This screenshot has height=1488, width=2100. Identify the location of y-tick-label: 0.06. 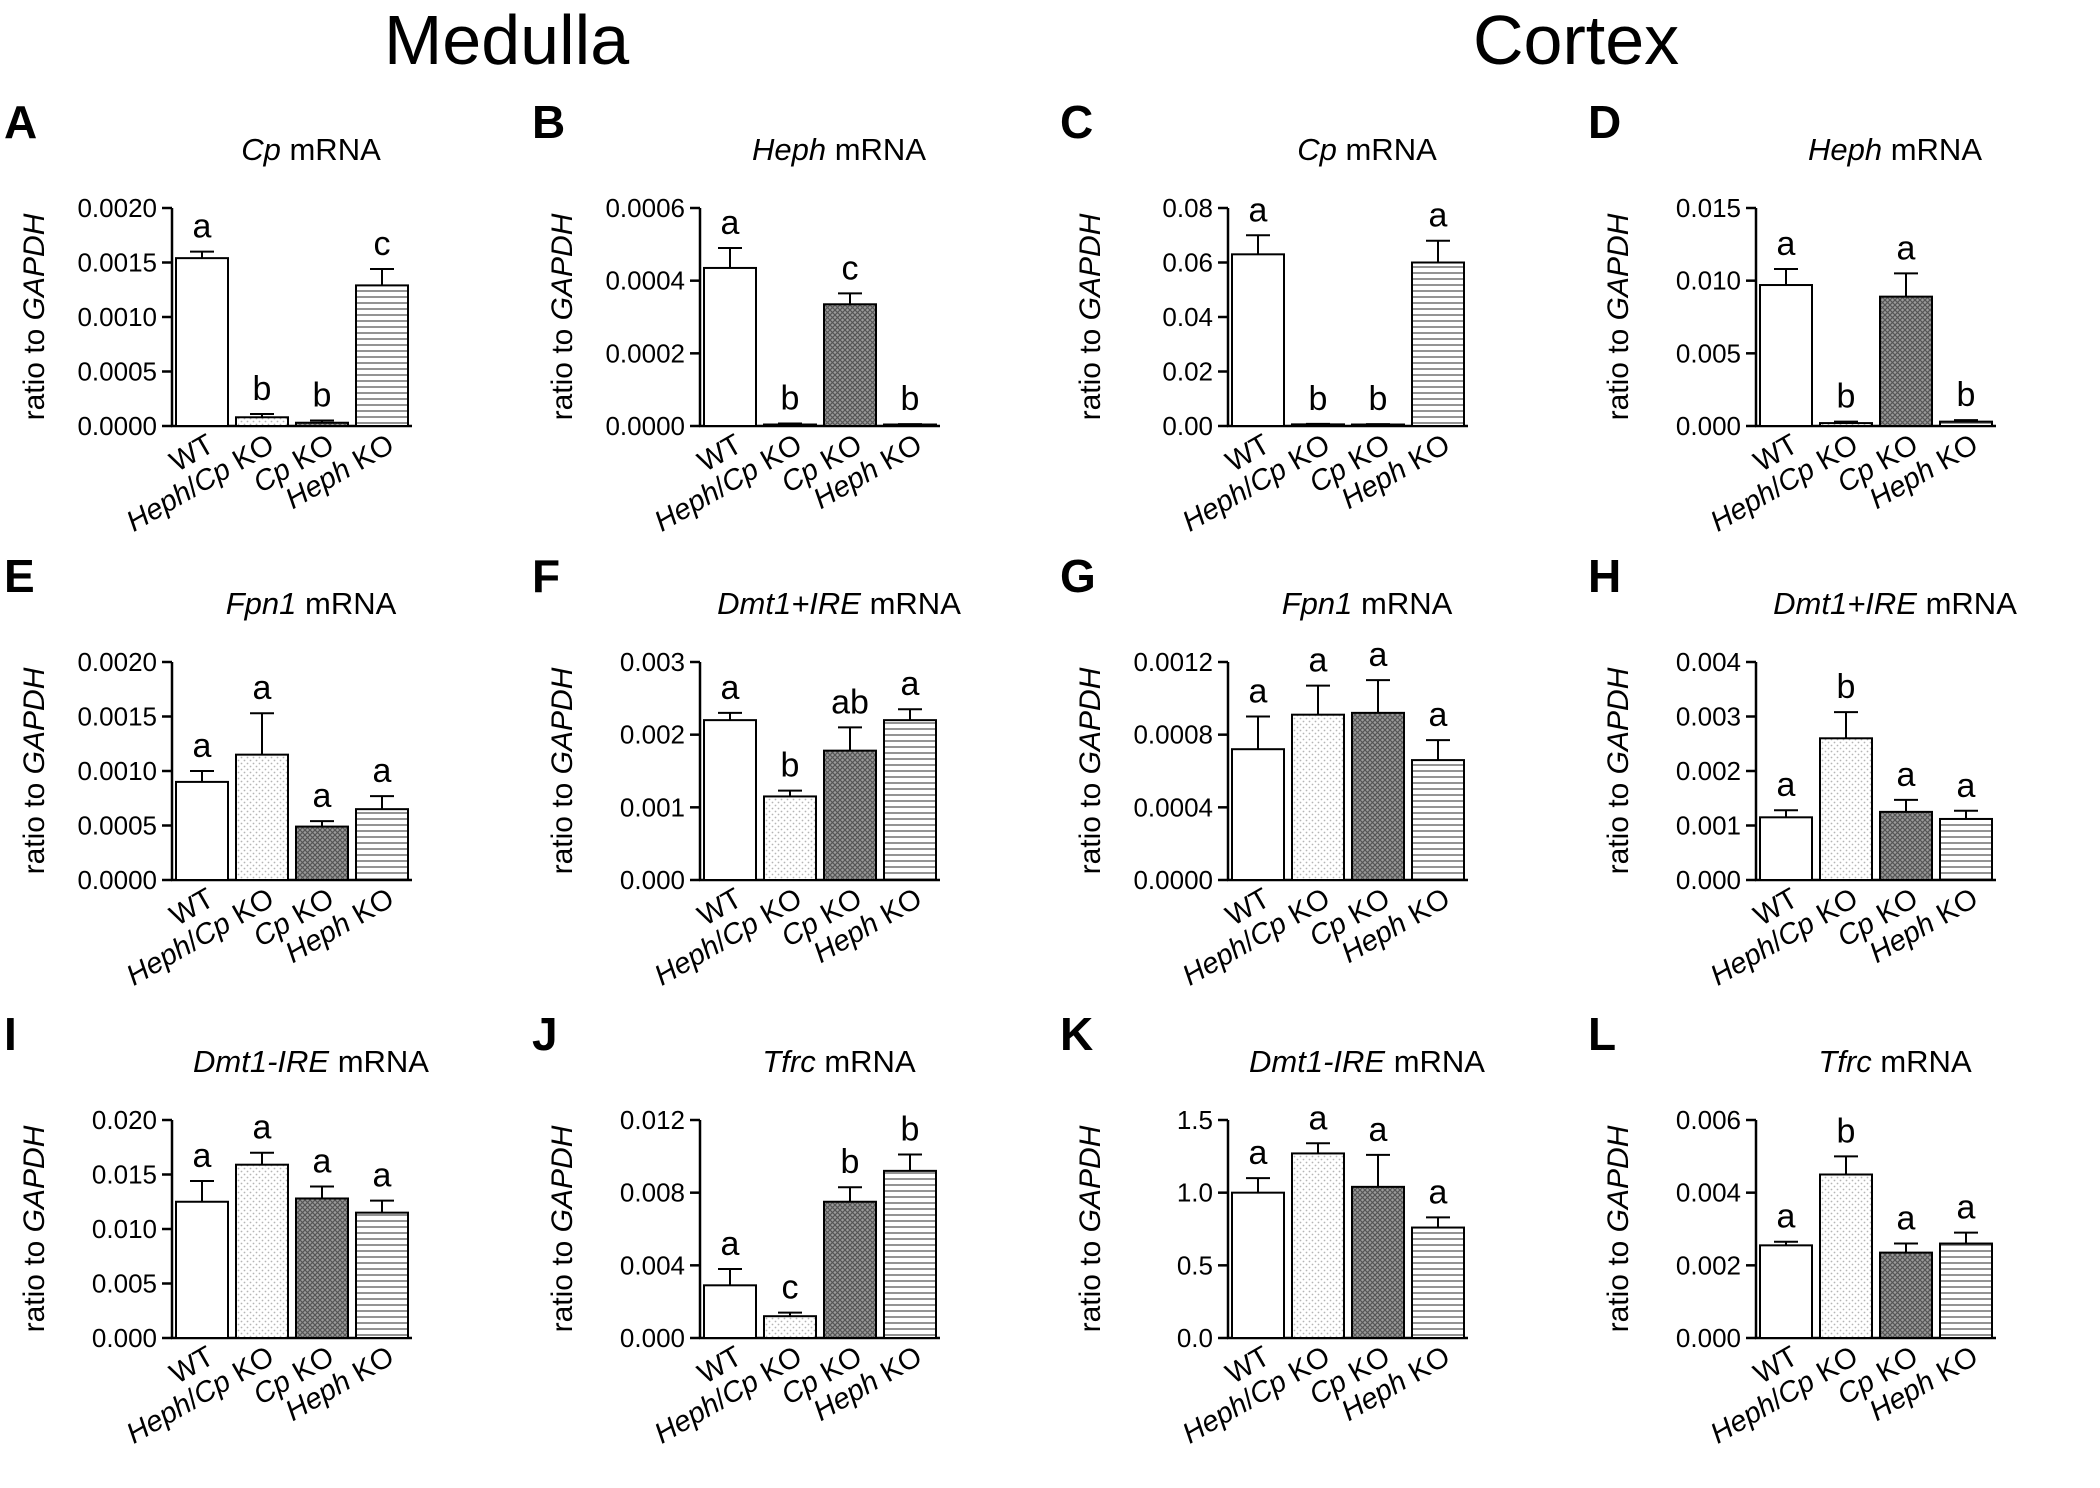
(1187, 263).